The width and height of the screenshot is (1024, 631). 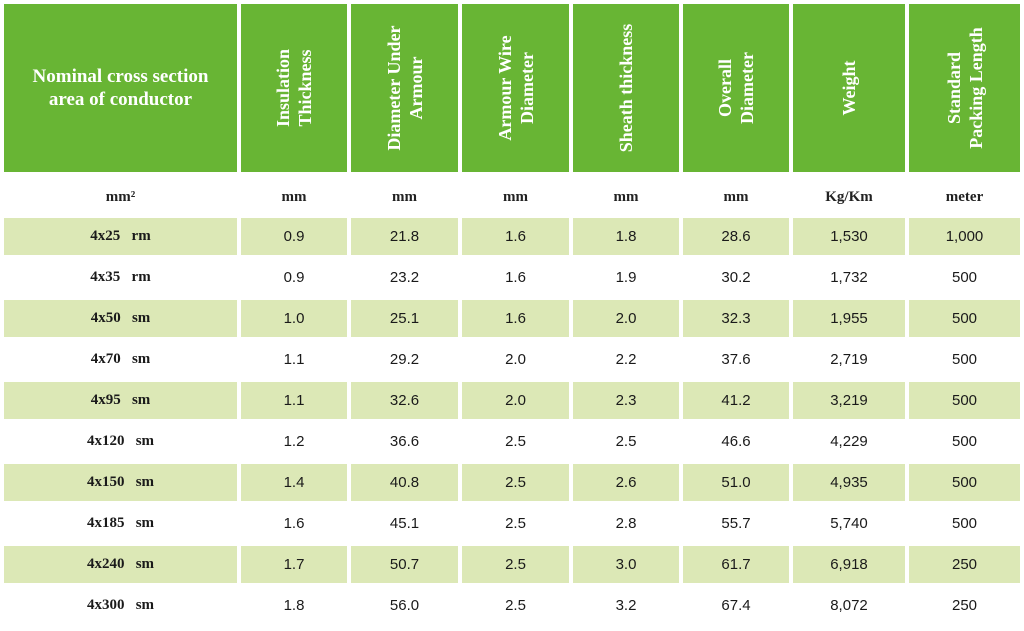 I want to click on conductor-cell: 4x35 rm, so click(x=120, y=277).